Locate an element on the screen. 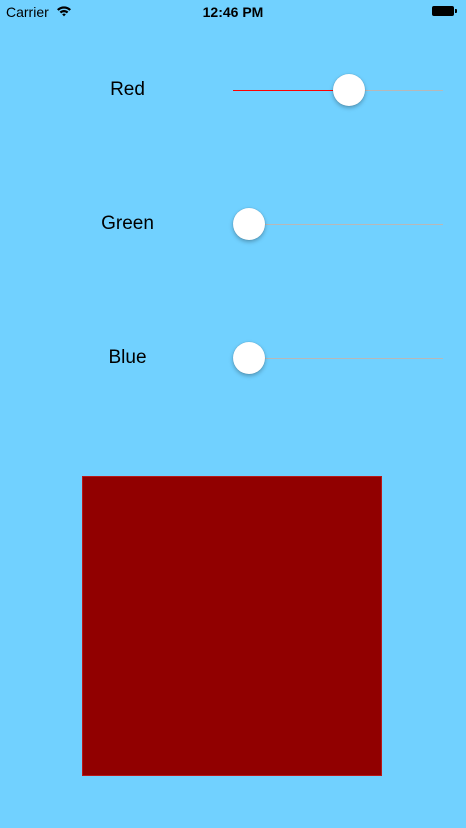  green-slider-row: Green is located at coordinates (233, 224).